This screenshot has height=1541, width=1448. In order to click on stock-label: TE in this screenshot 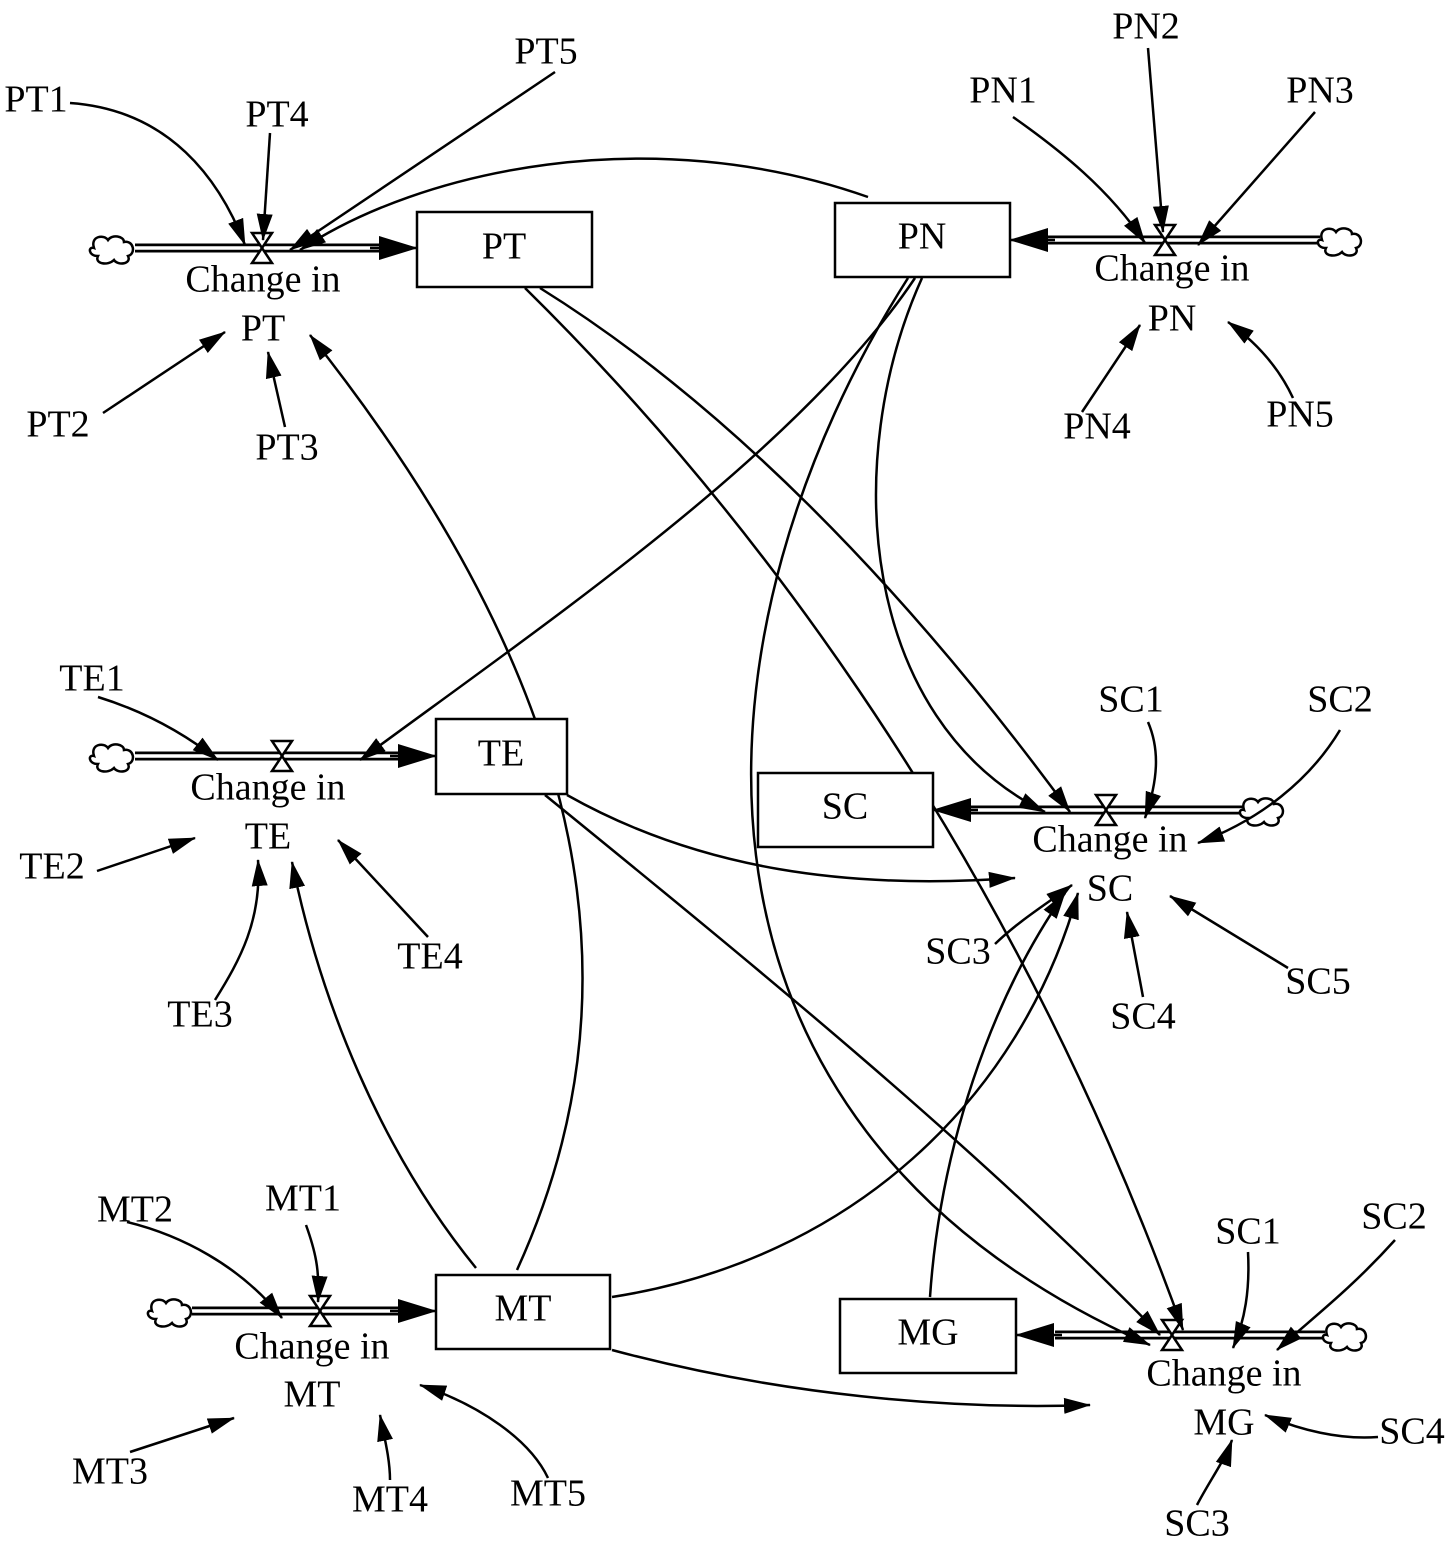, I will do `click(501, 754)`.